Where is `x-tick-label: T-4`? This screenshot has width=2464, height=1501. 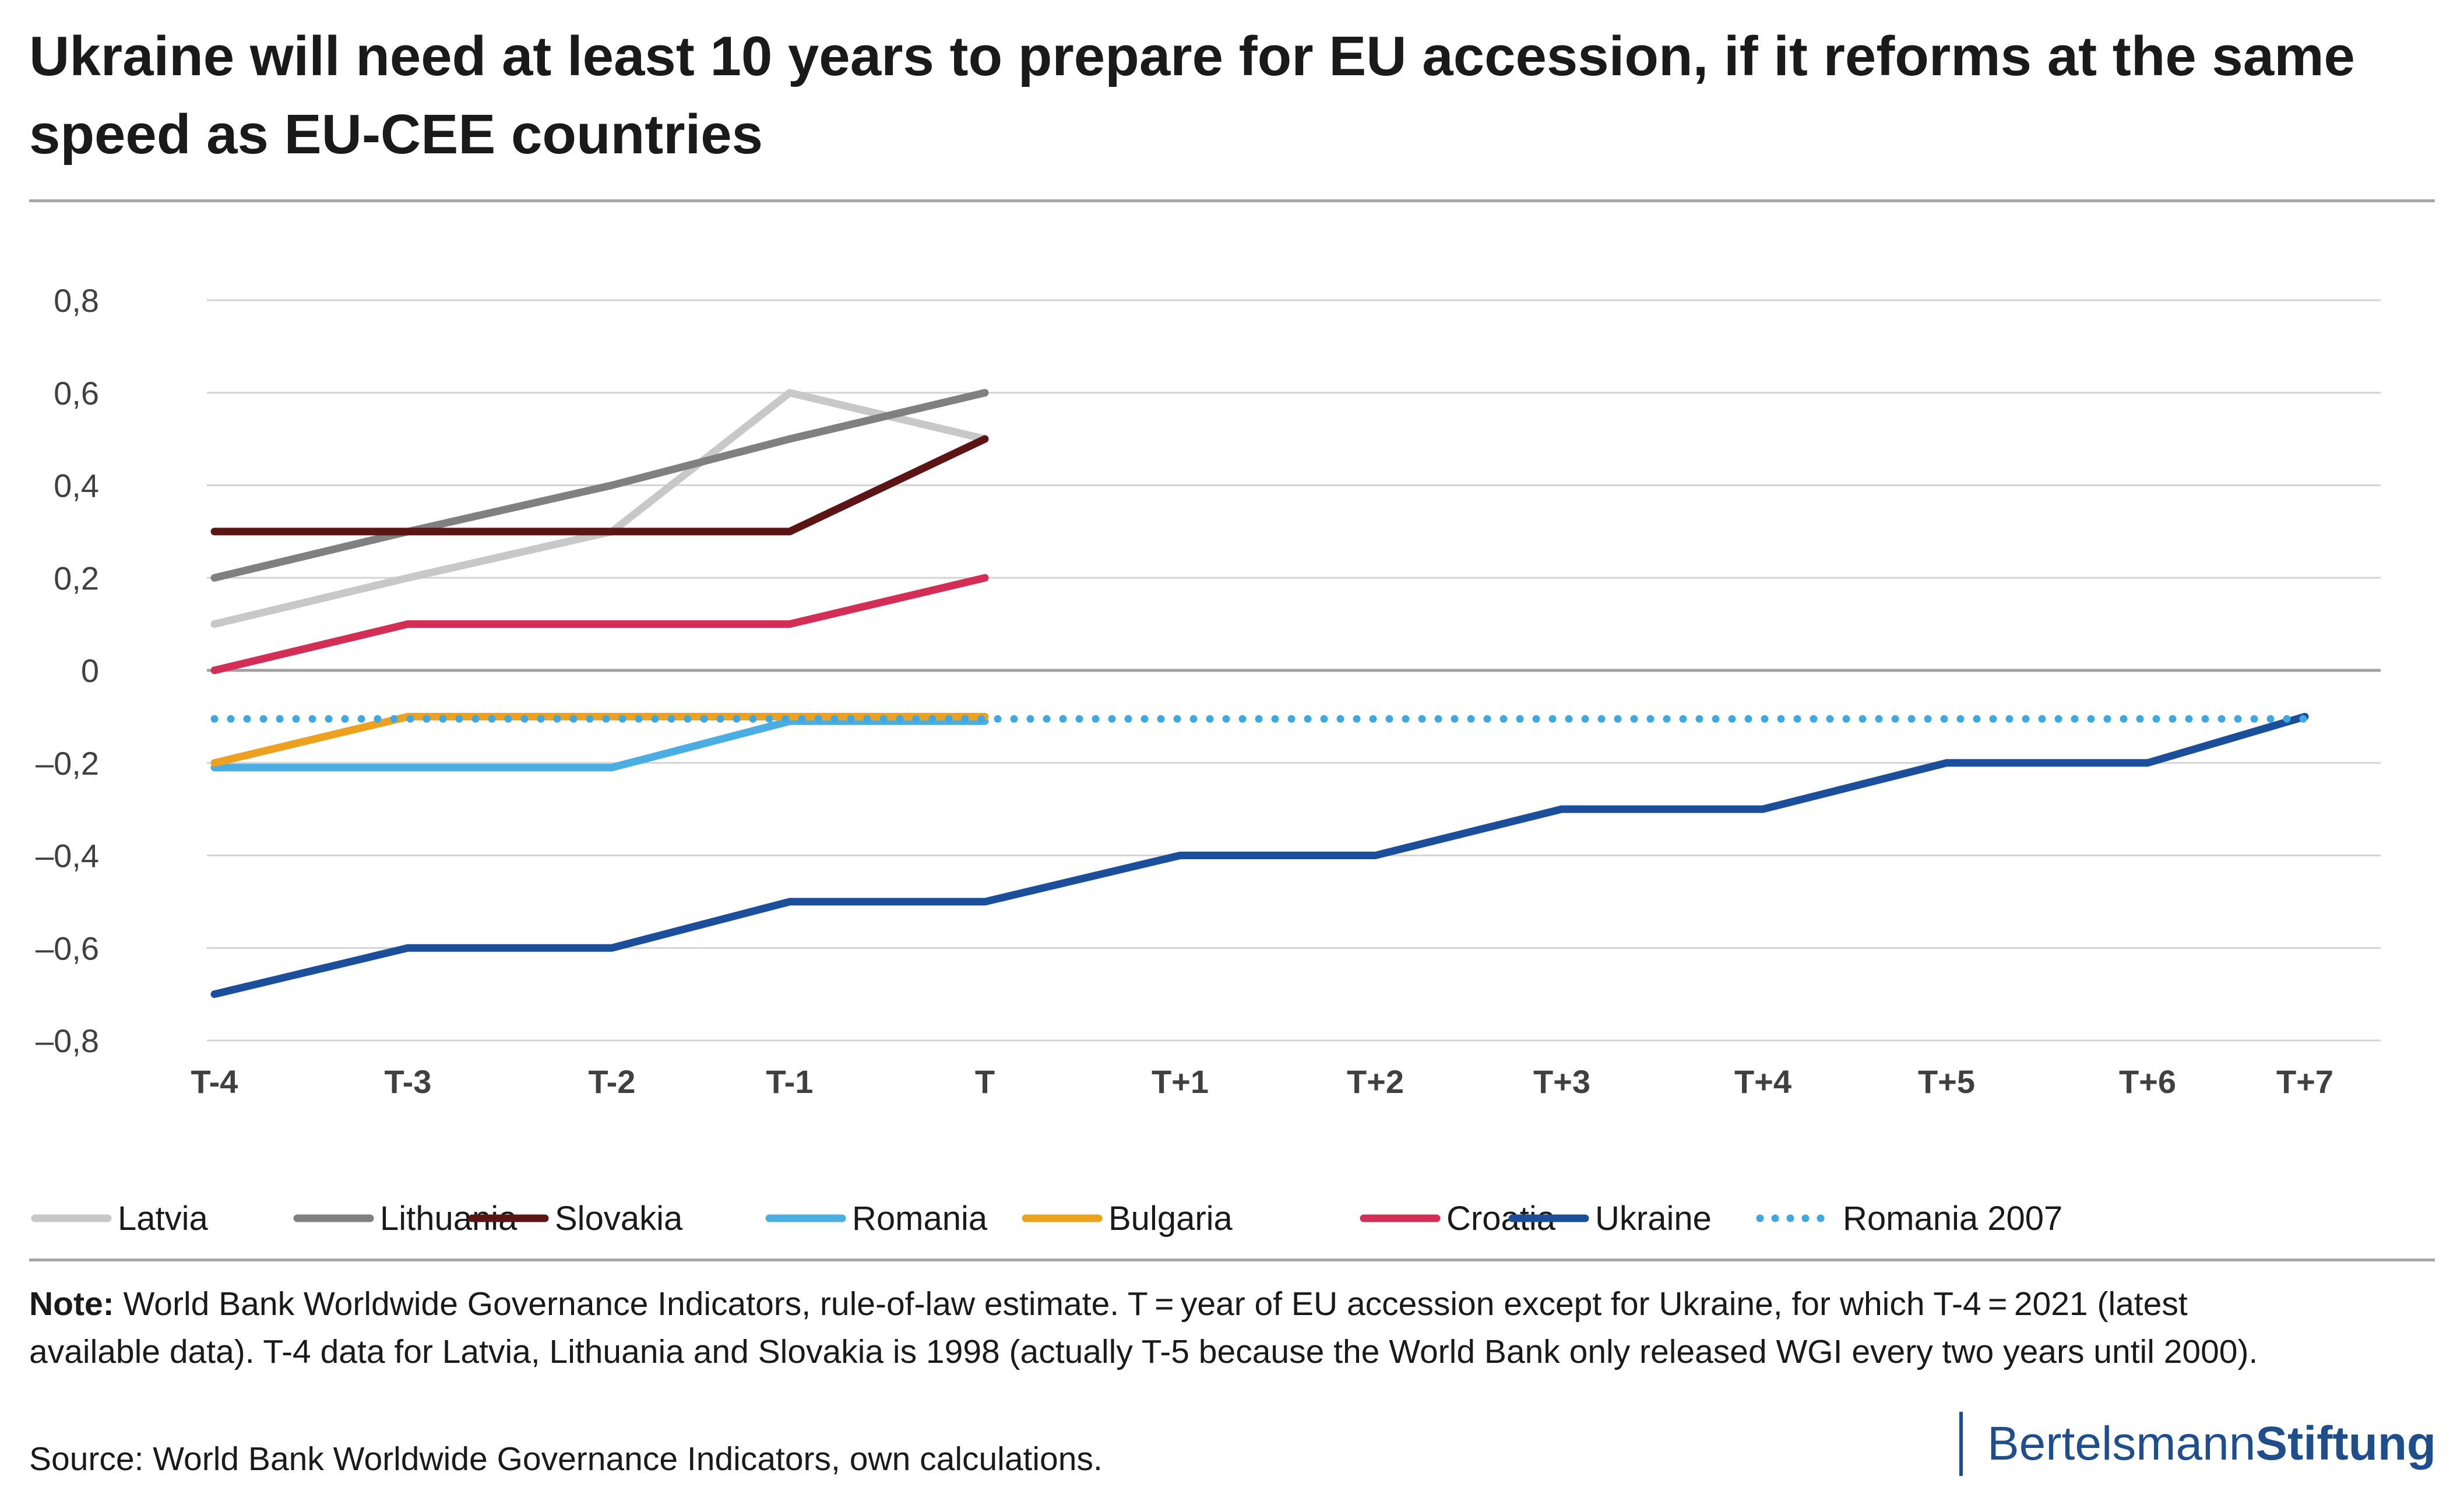
x-tick-label: T-4 is located at coordinates (214, 1081).